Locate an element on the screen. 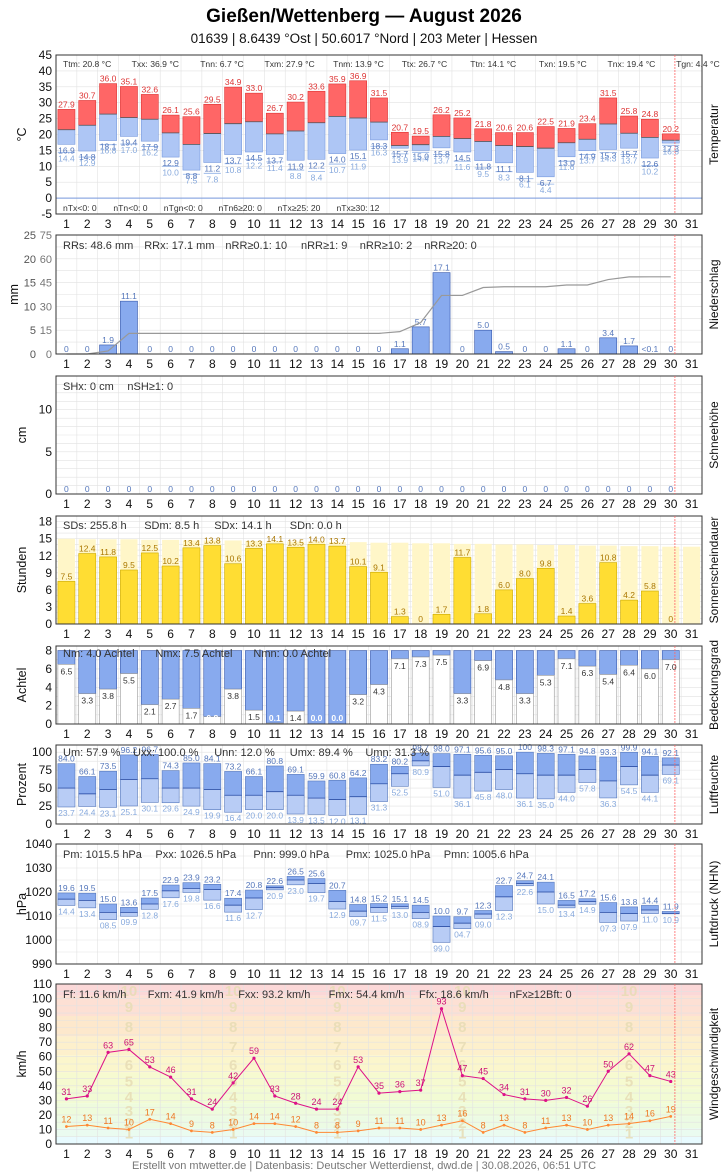 The width and height of the screenshot is (728, 1175). pressure-max-label: 17.4 is located at coordinates (233, 893).